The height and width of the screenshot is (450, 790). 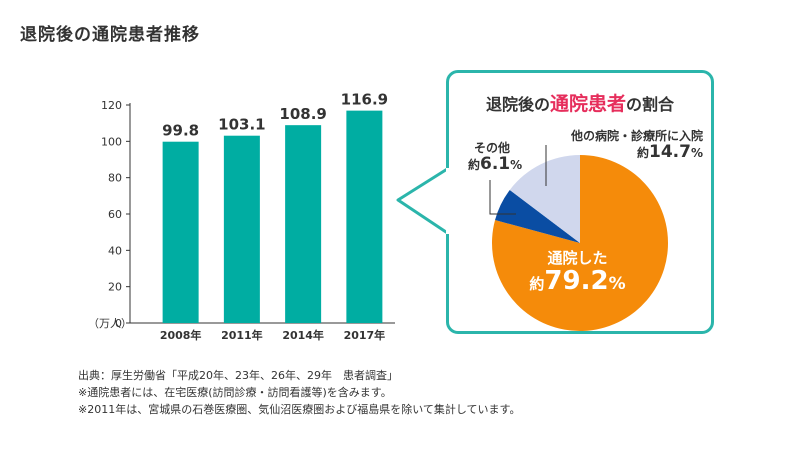 What do you see at coordinates (181, 335) in the screenshot?
I see `x-tick-label: 2008年` at bounding box center [181, 335].